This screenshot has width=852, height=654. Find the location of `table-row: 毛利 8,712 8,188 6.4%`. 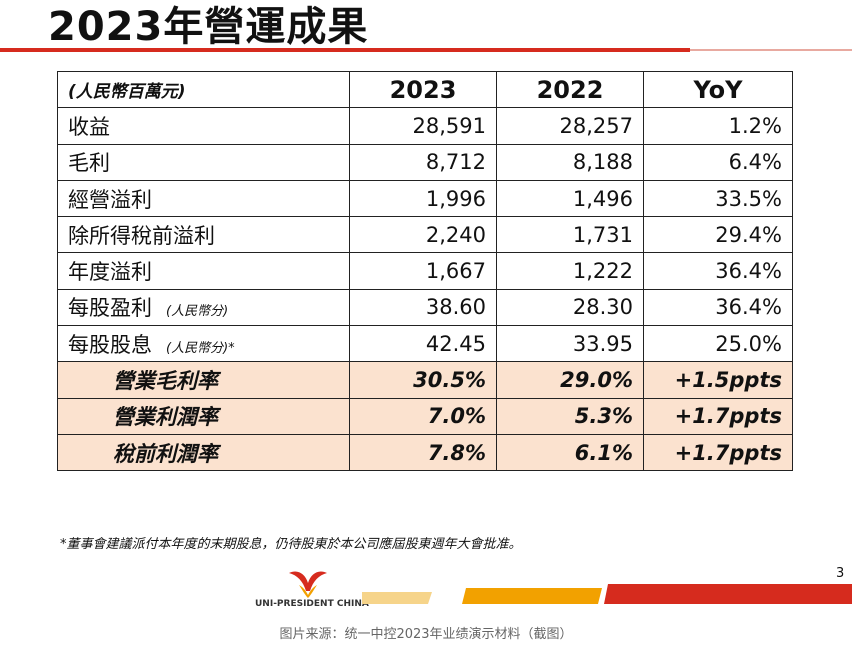

table-row: 毛利 8,712 8,188 6.4% is located at coordinates (425, 162).